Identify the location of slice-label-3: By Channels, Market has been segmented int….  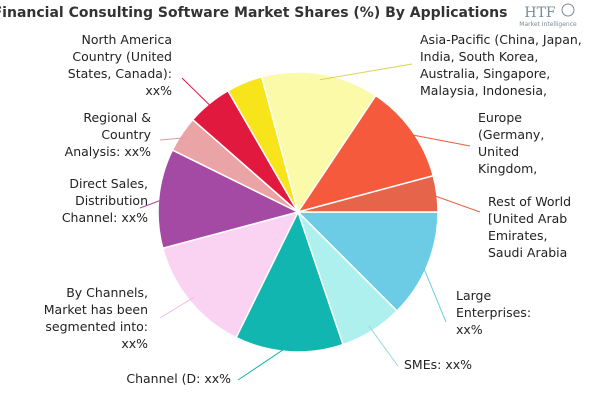
(96, 318).